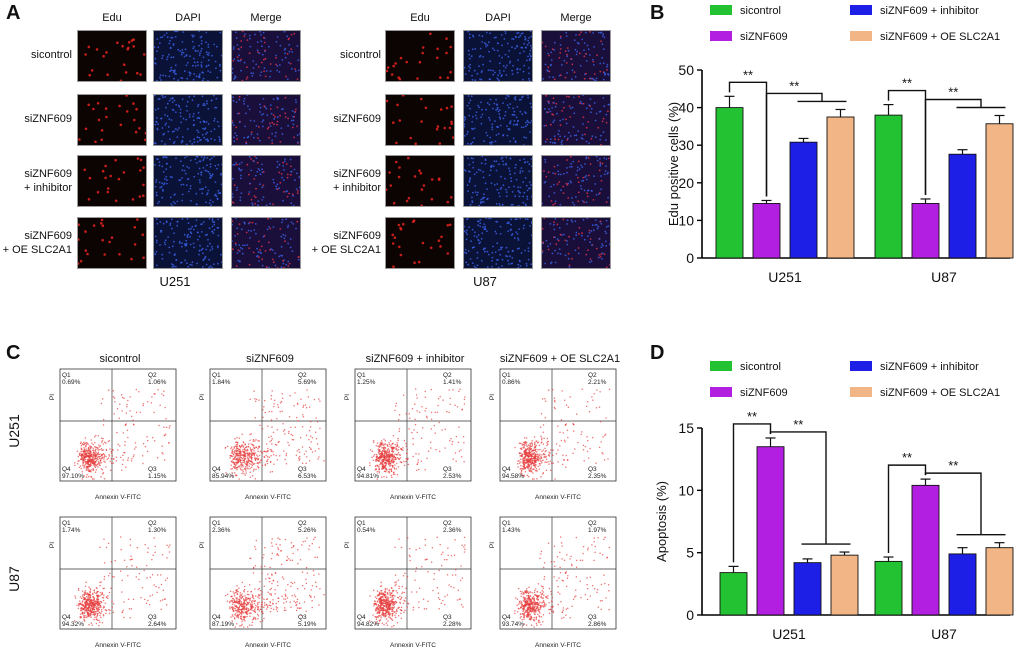 The height and width of the screenshot is (663, 1020). What do you see at coordinates (346, 250) in the screenshot?
I see `row-label-line2: + OE SLC2A1` at bounding box center [346, 250].